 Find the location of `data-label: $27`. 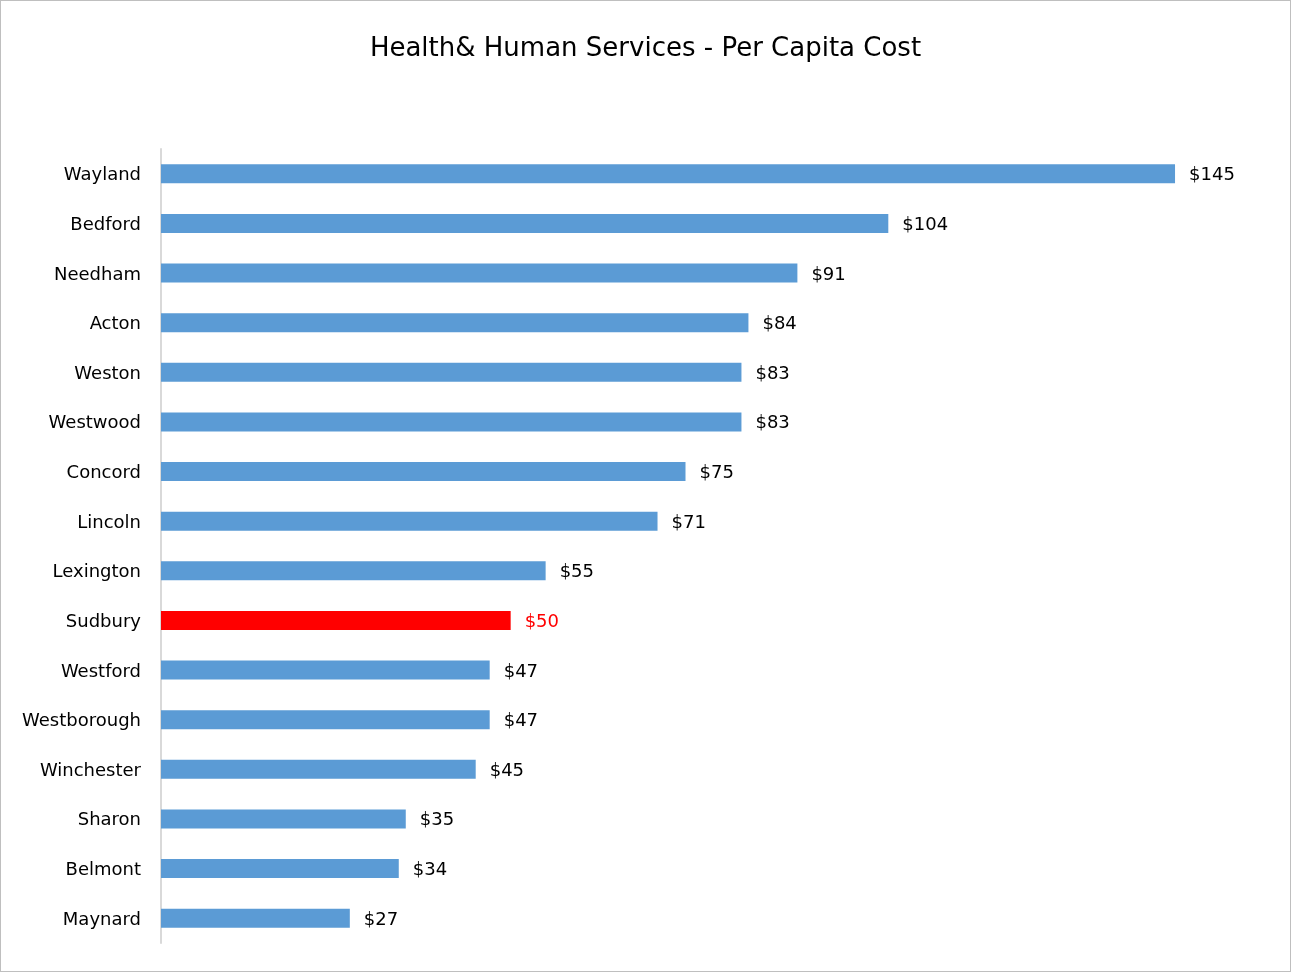

data-label: $27 is located at coordinates (381, 918).